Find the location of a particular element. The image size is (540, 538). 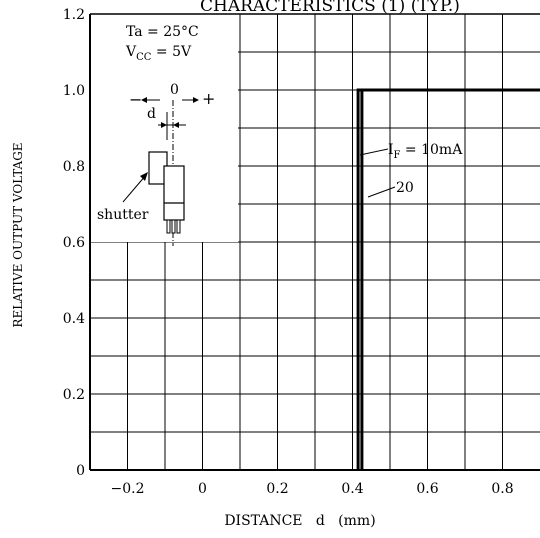

x-tick-label: 0.4 is located at coordinates (352, 489).